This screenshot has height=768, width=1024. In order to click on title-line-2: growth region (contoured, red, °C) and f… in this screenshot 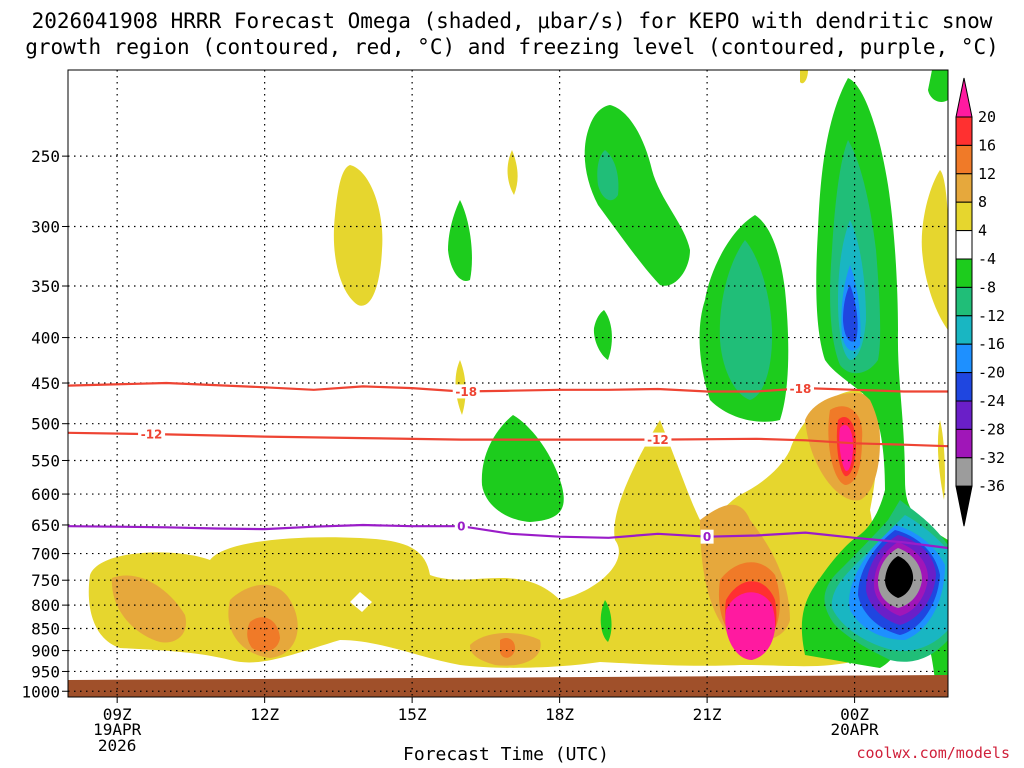, I will do `click(512, 47)`.